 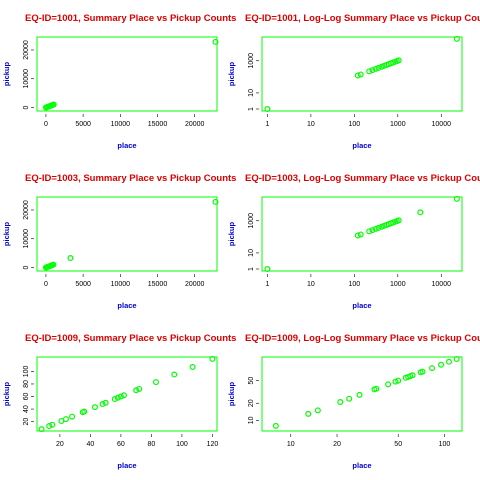 I want to click on y-tick-label: 40, so click(x=26, y=409).